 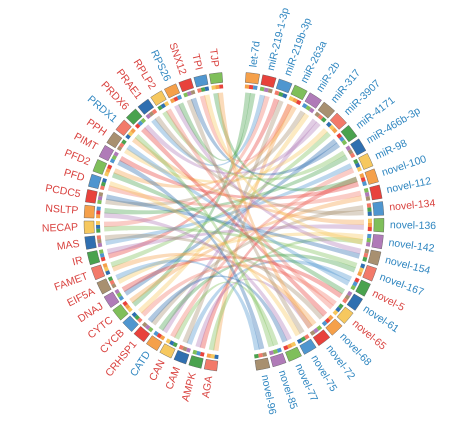 I want to click on node-label: TPI, so click(x=196, y=62).